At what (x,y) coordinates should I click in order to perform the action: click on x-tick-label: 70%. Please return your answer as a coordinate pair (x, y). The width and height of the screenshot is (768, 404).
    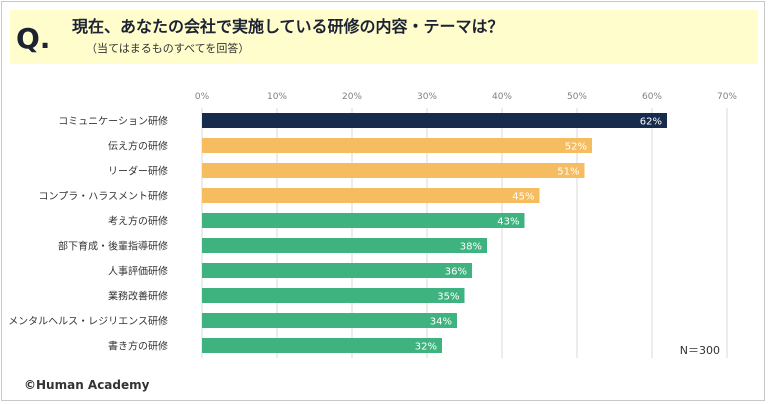
    Looking at the image, I should click on (727, 97).